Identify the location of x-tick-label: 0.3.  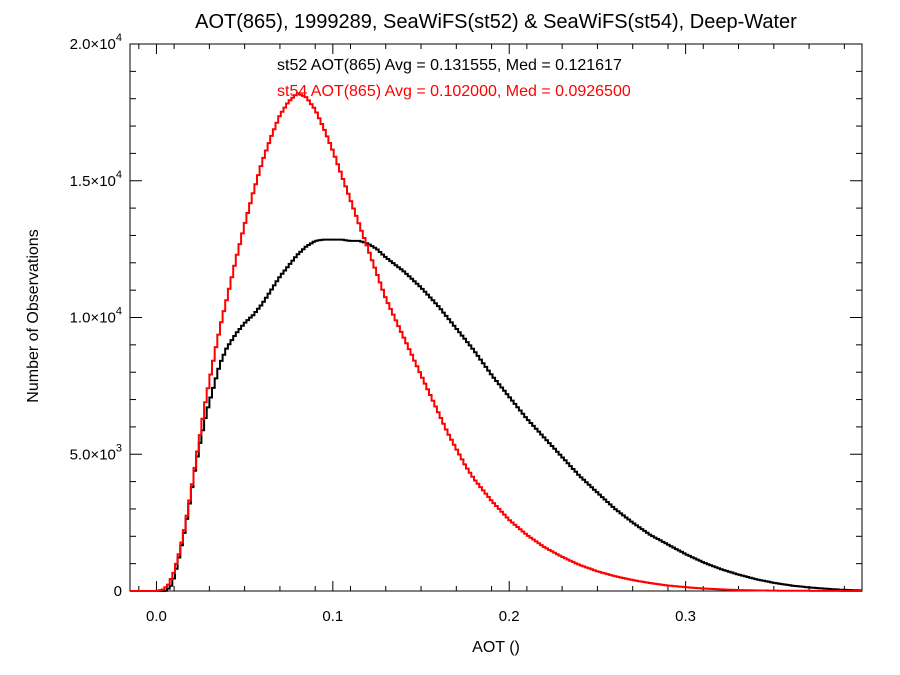
(685, 616).